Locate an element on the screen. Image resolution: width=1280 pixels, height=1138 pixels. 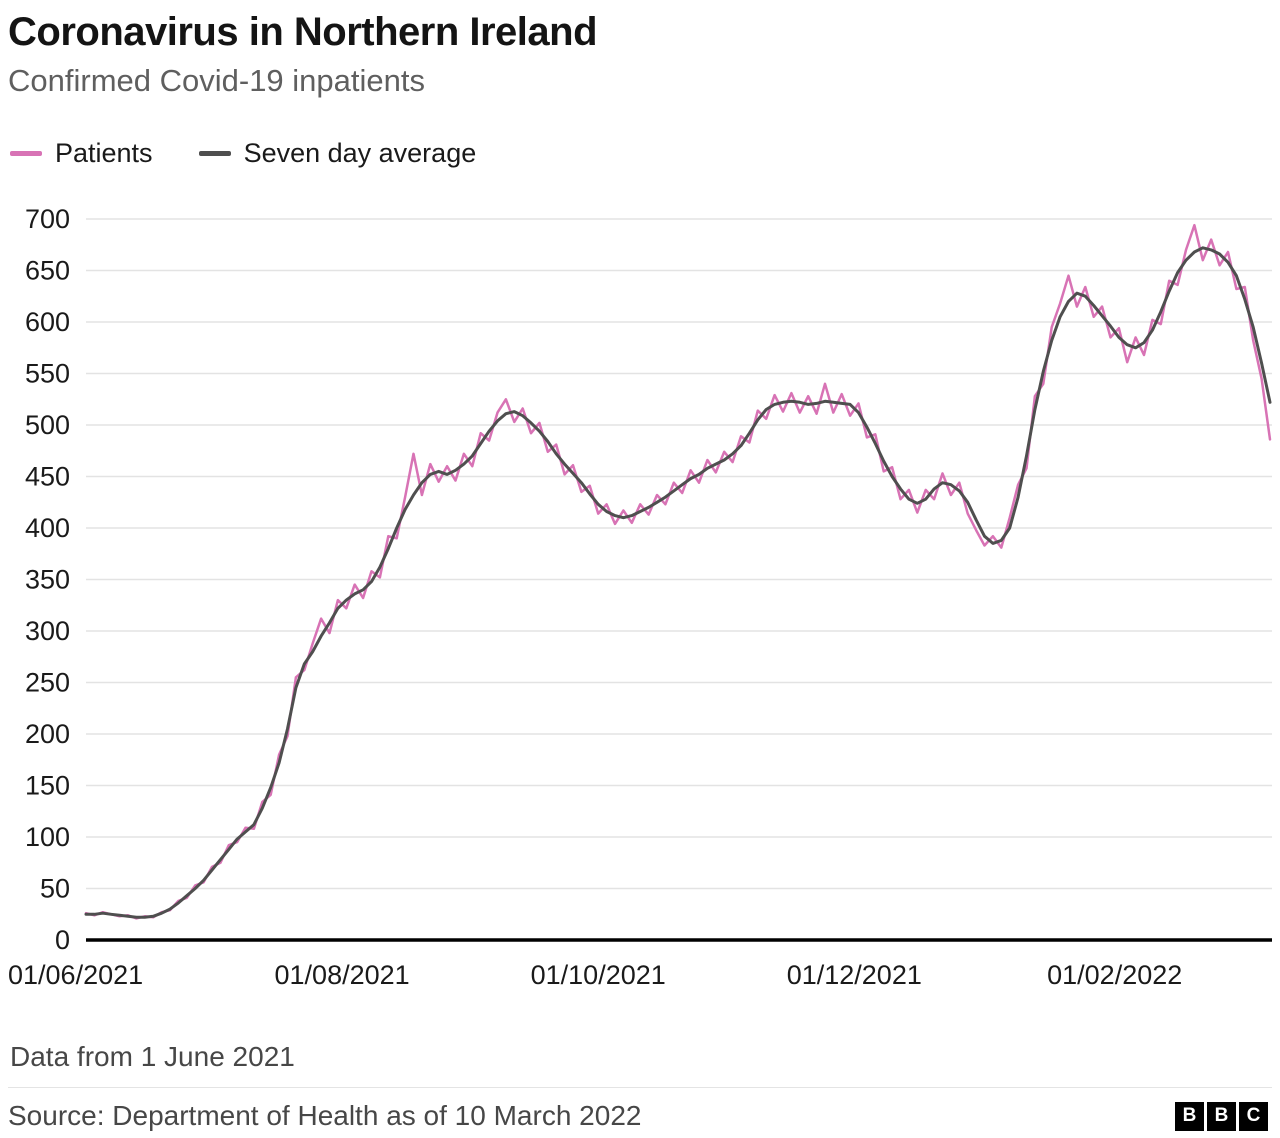
y-tick-label: 700 is located at coordinates (47, 219).